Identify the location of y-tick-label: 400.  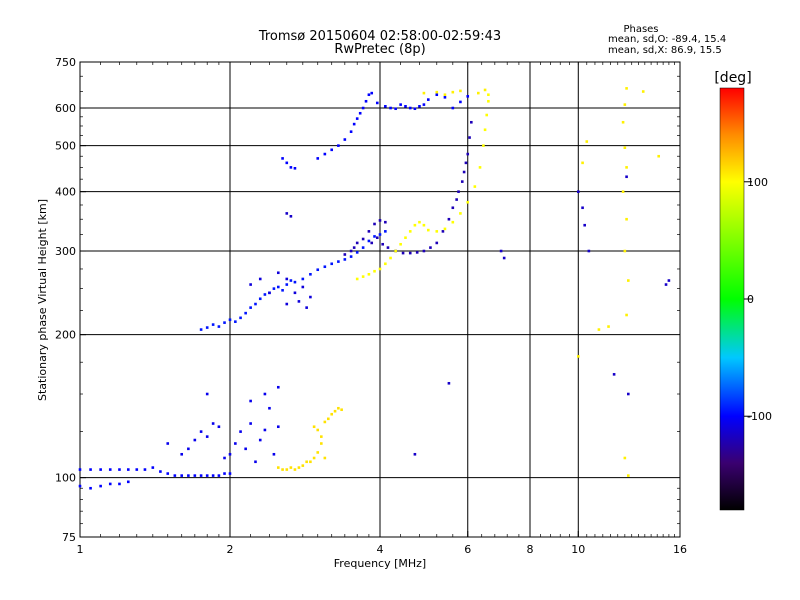
(65, 192).